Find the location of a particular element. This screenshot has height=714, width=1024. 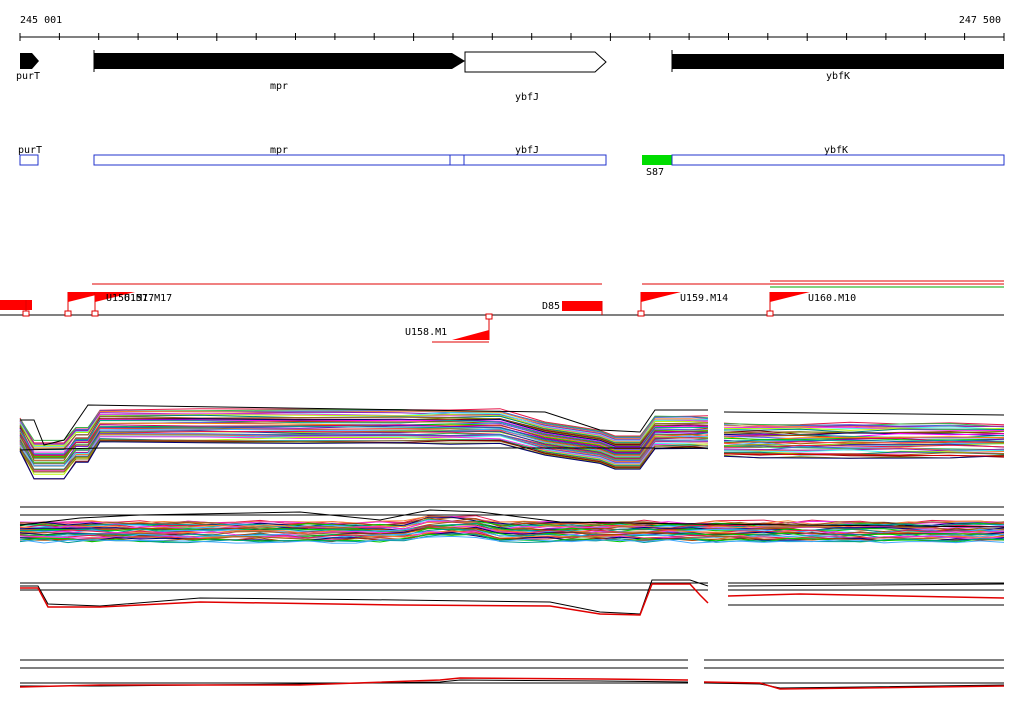

promoter-u158 is located at coordinates (462, 328).